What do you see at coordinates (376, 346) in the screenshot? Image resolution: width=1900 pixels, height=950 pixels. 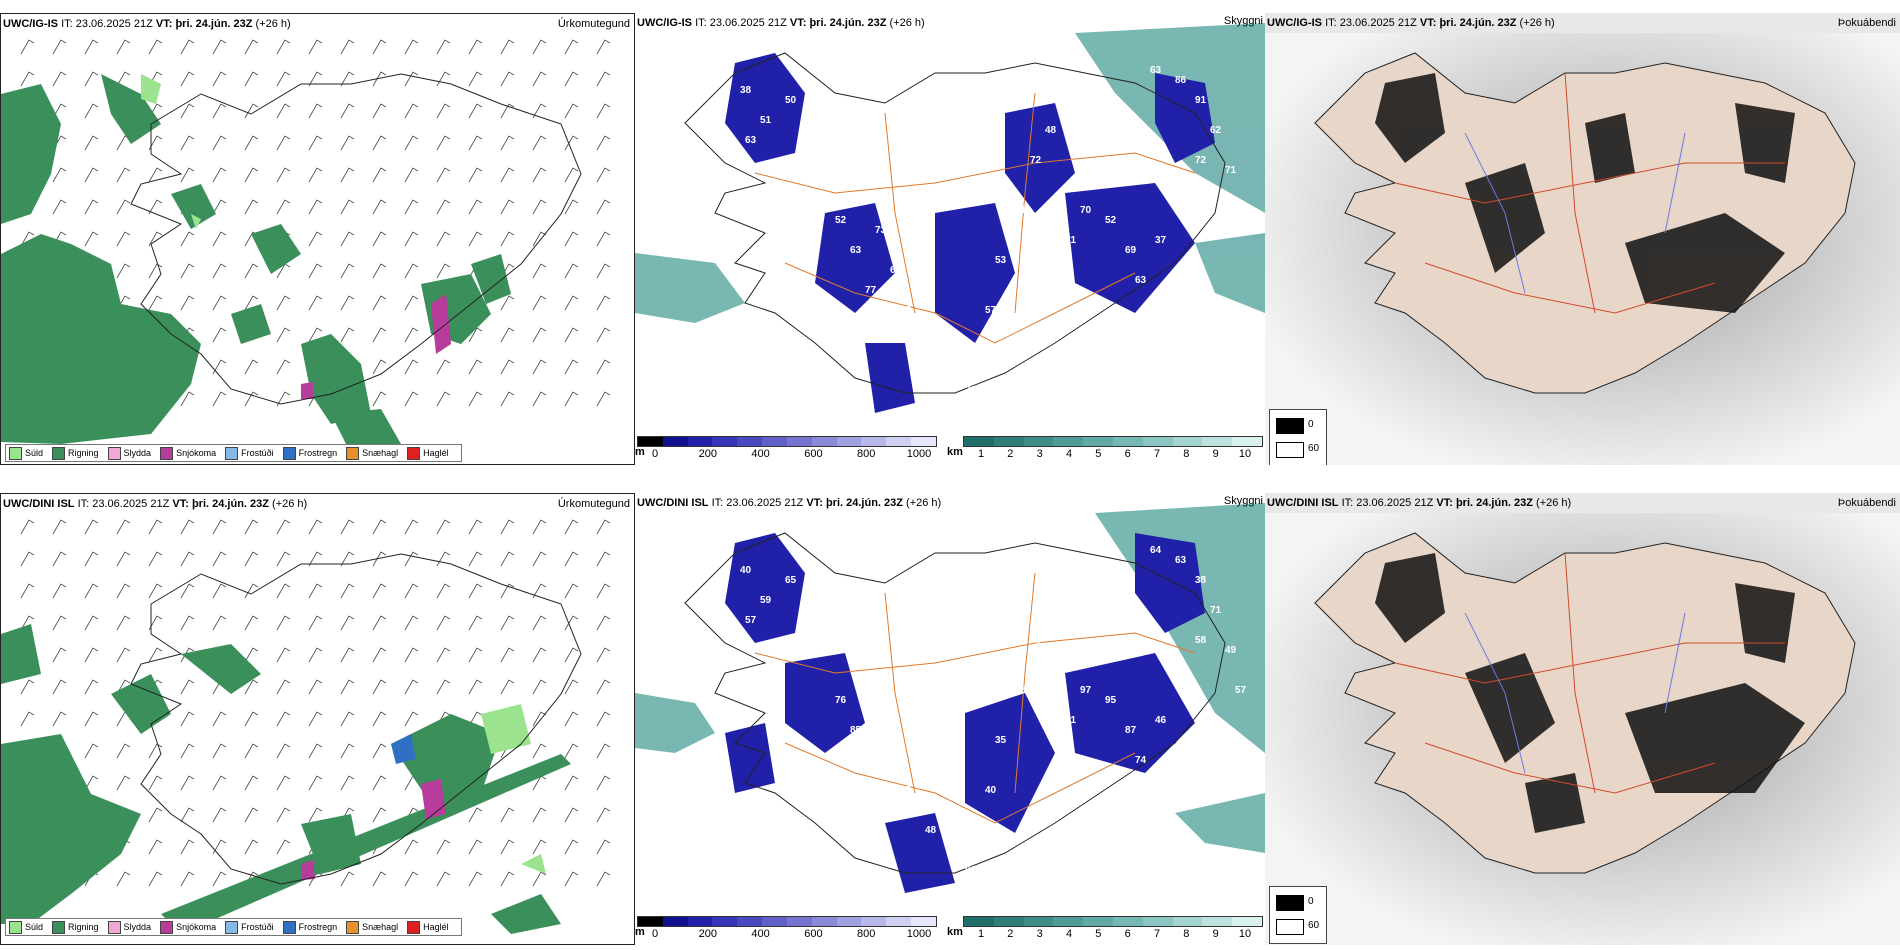 I see `snow-areas` at bounding box center [376, 346].